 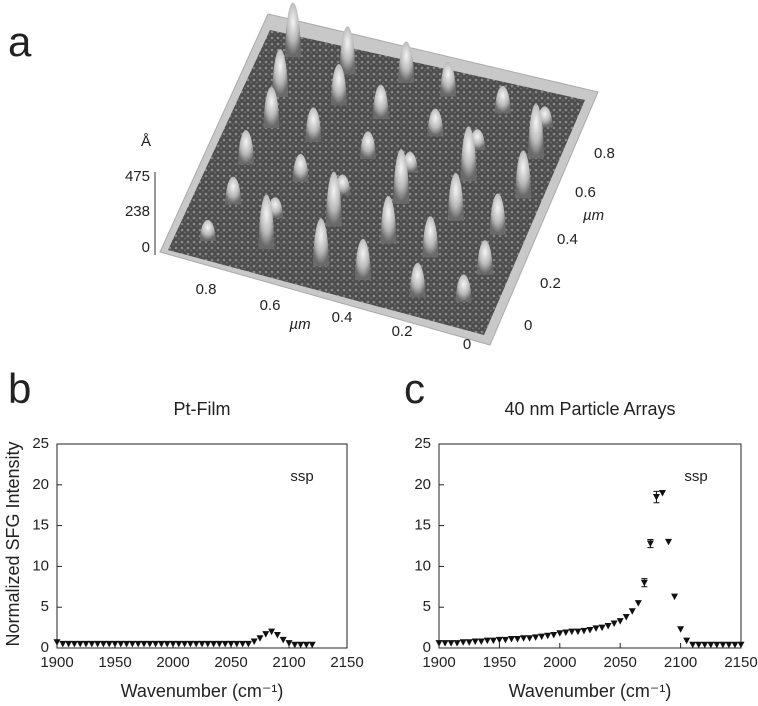 What do you see at coordinates (202, 409) in the screenshot?
I see `chart-title: Pt-Film` at bounding box center [202, 409].